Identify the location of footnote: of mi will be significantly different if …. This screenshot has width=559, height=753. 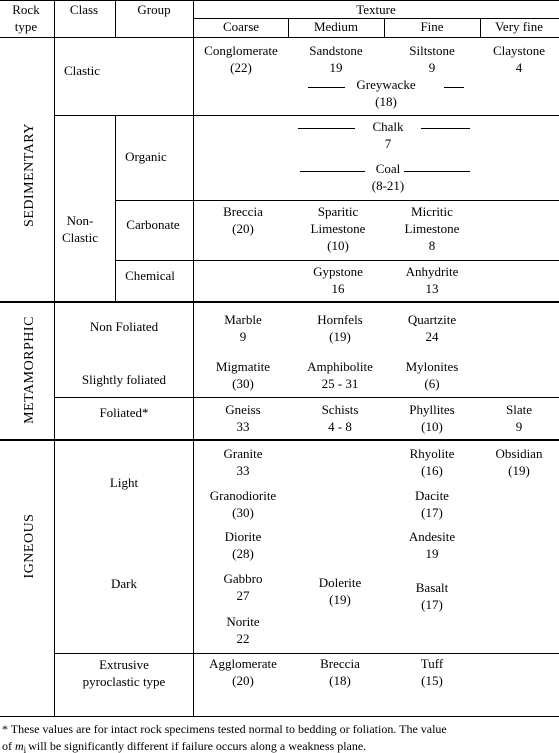
(184, 746).